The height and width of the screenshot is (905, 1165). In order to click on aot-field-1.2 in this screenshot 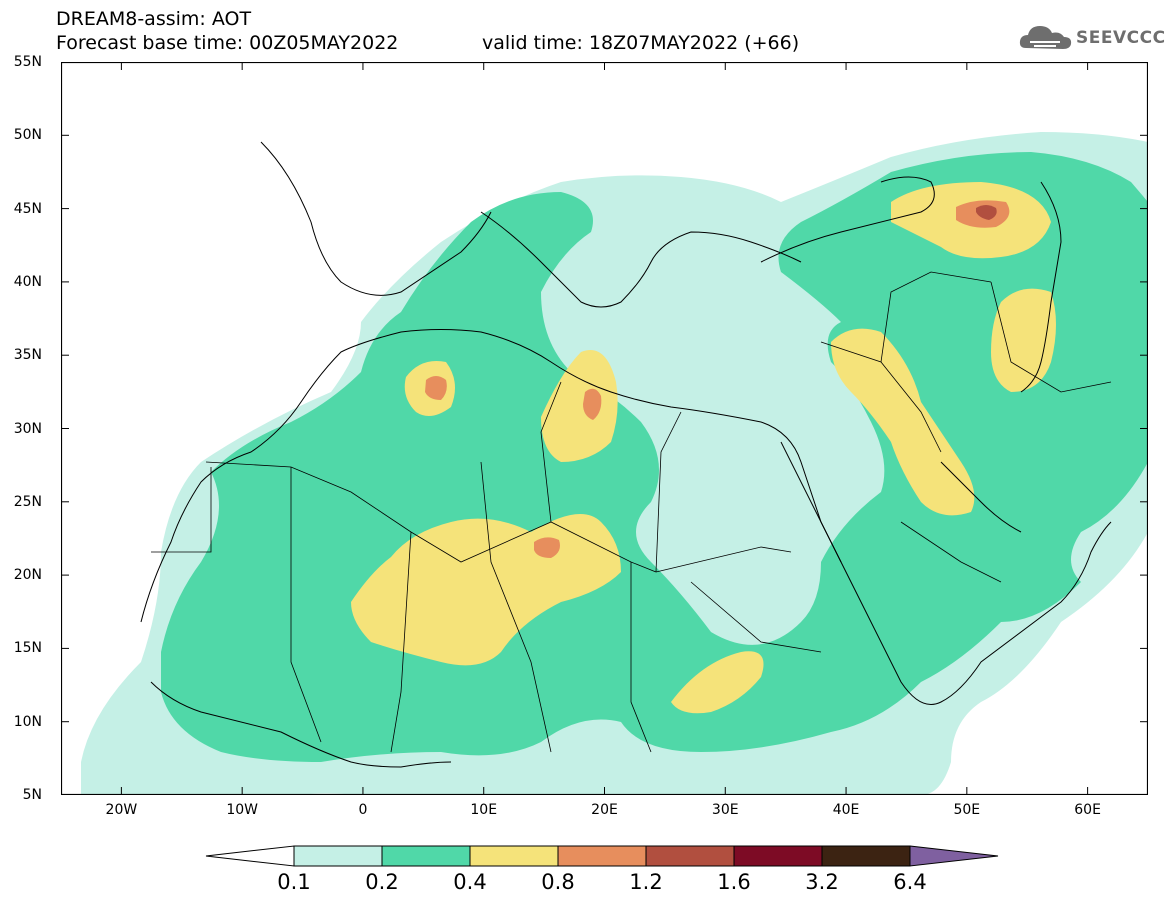, I will do `click(986, 212)`.